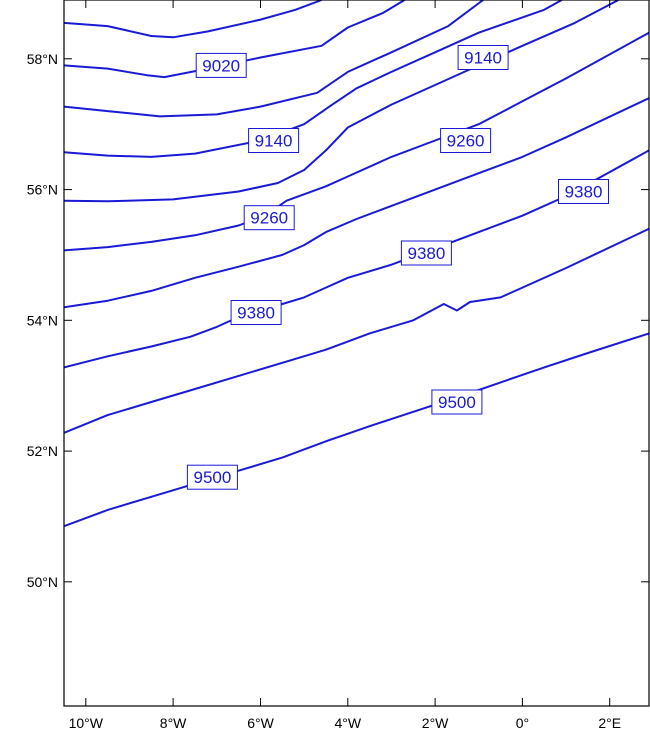  I want to click on y-tick-label: 58°N, so click(42, 59).